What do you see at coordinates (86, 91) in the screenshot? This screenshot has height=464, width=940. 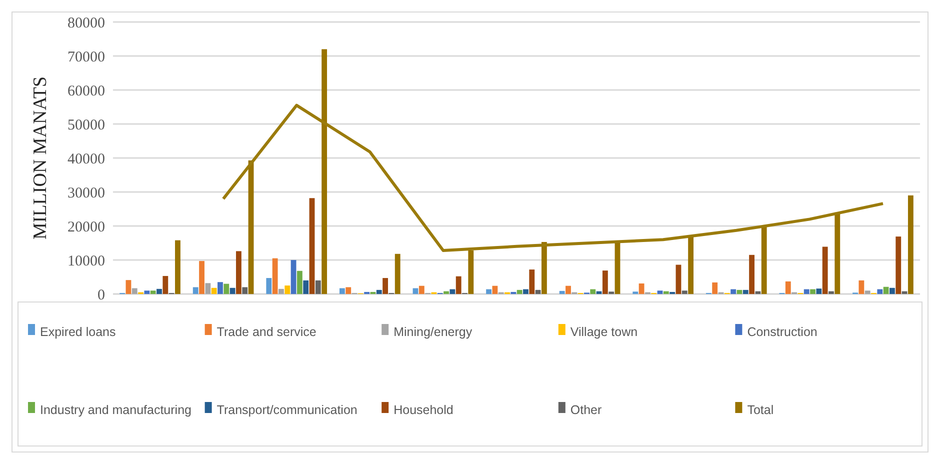 I see `y-tick-label: 60000` at bounding box center [86, 91].